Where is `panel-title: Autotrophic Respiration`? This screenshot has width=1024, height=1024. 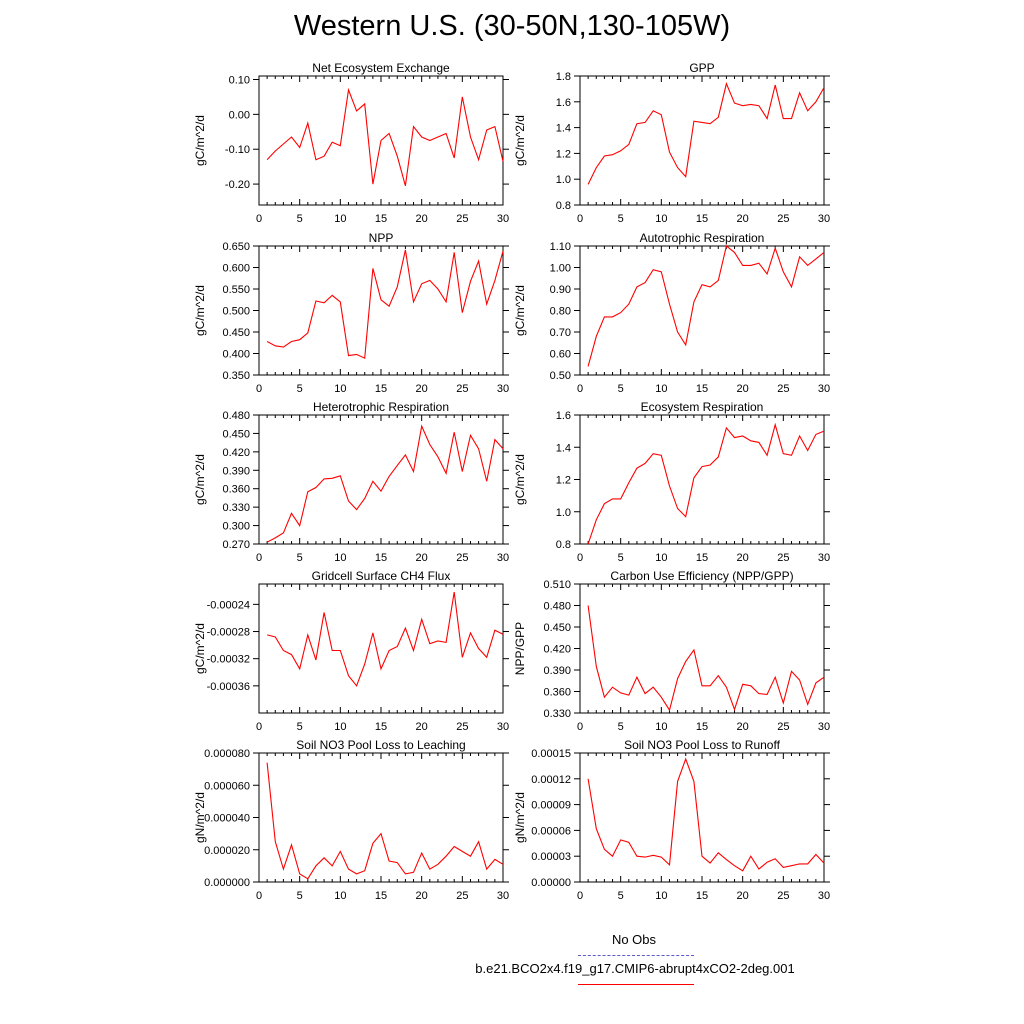
panel-title: Autotrophic Respiration is located at coordinates (702, 238).